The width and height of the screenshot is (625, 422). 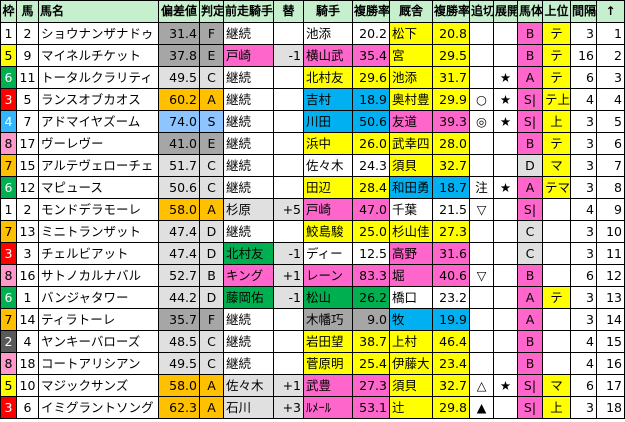 What do you see at coordinates (312, 275) in the screenshot?
I see `table-row: 8 16 サトノカルナバル 52.7 B キング +1 レーン 83.3 堀 40.6 ▽ B 6 12` at bounding box center [312, 275].